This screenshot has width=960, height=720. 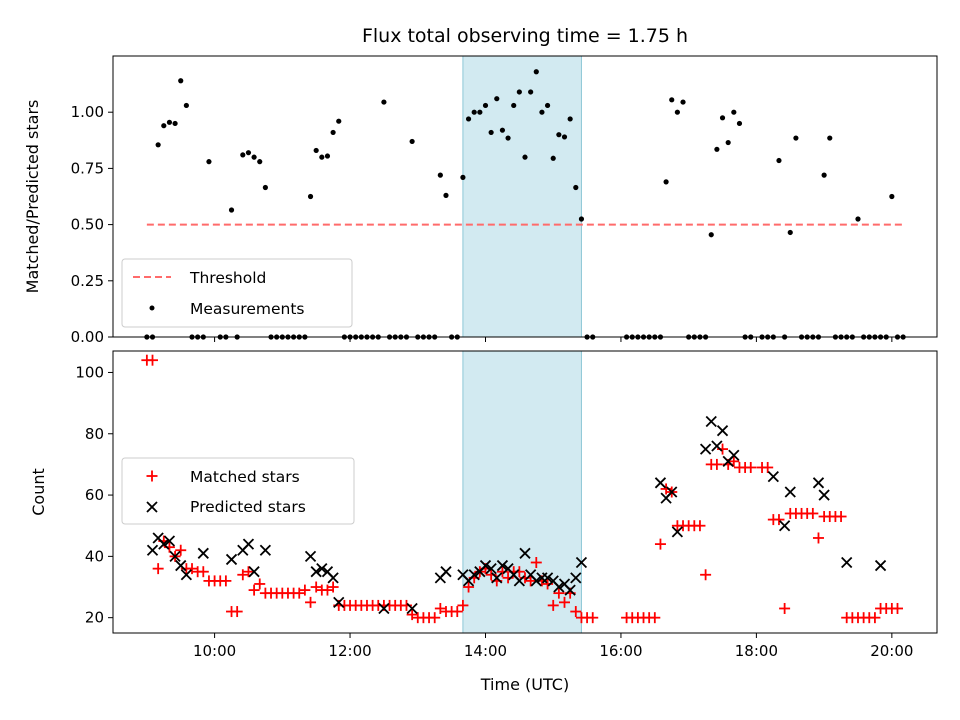 What do you see at coordinates (38, 492) in the screenshot?
I see `bottom-y-axis-label: Count` at bounding box center [38, 492].